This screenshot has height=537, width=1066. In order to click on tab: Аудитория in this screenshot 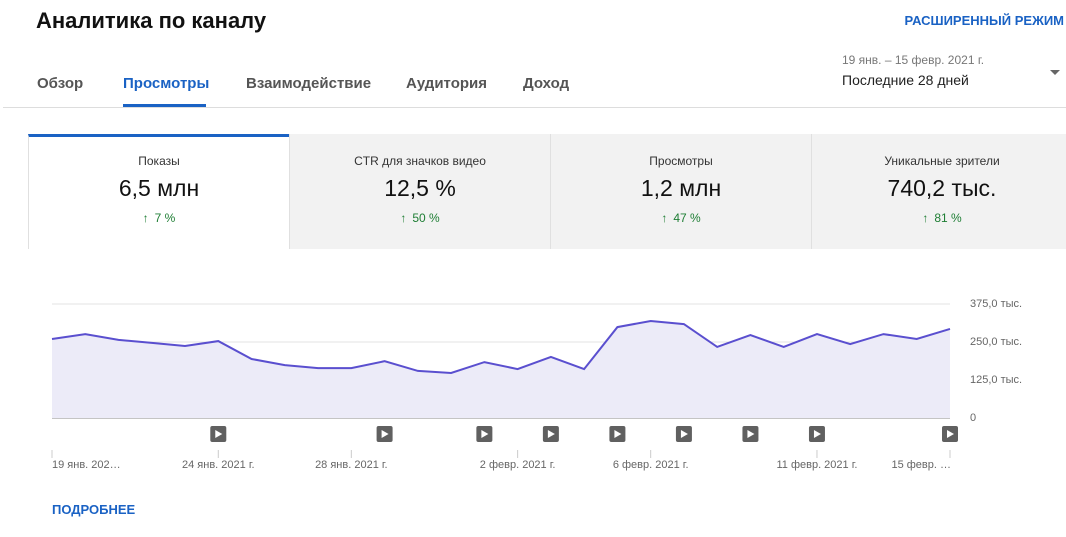, I will do `click(446, 83)`.